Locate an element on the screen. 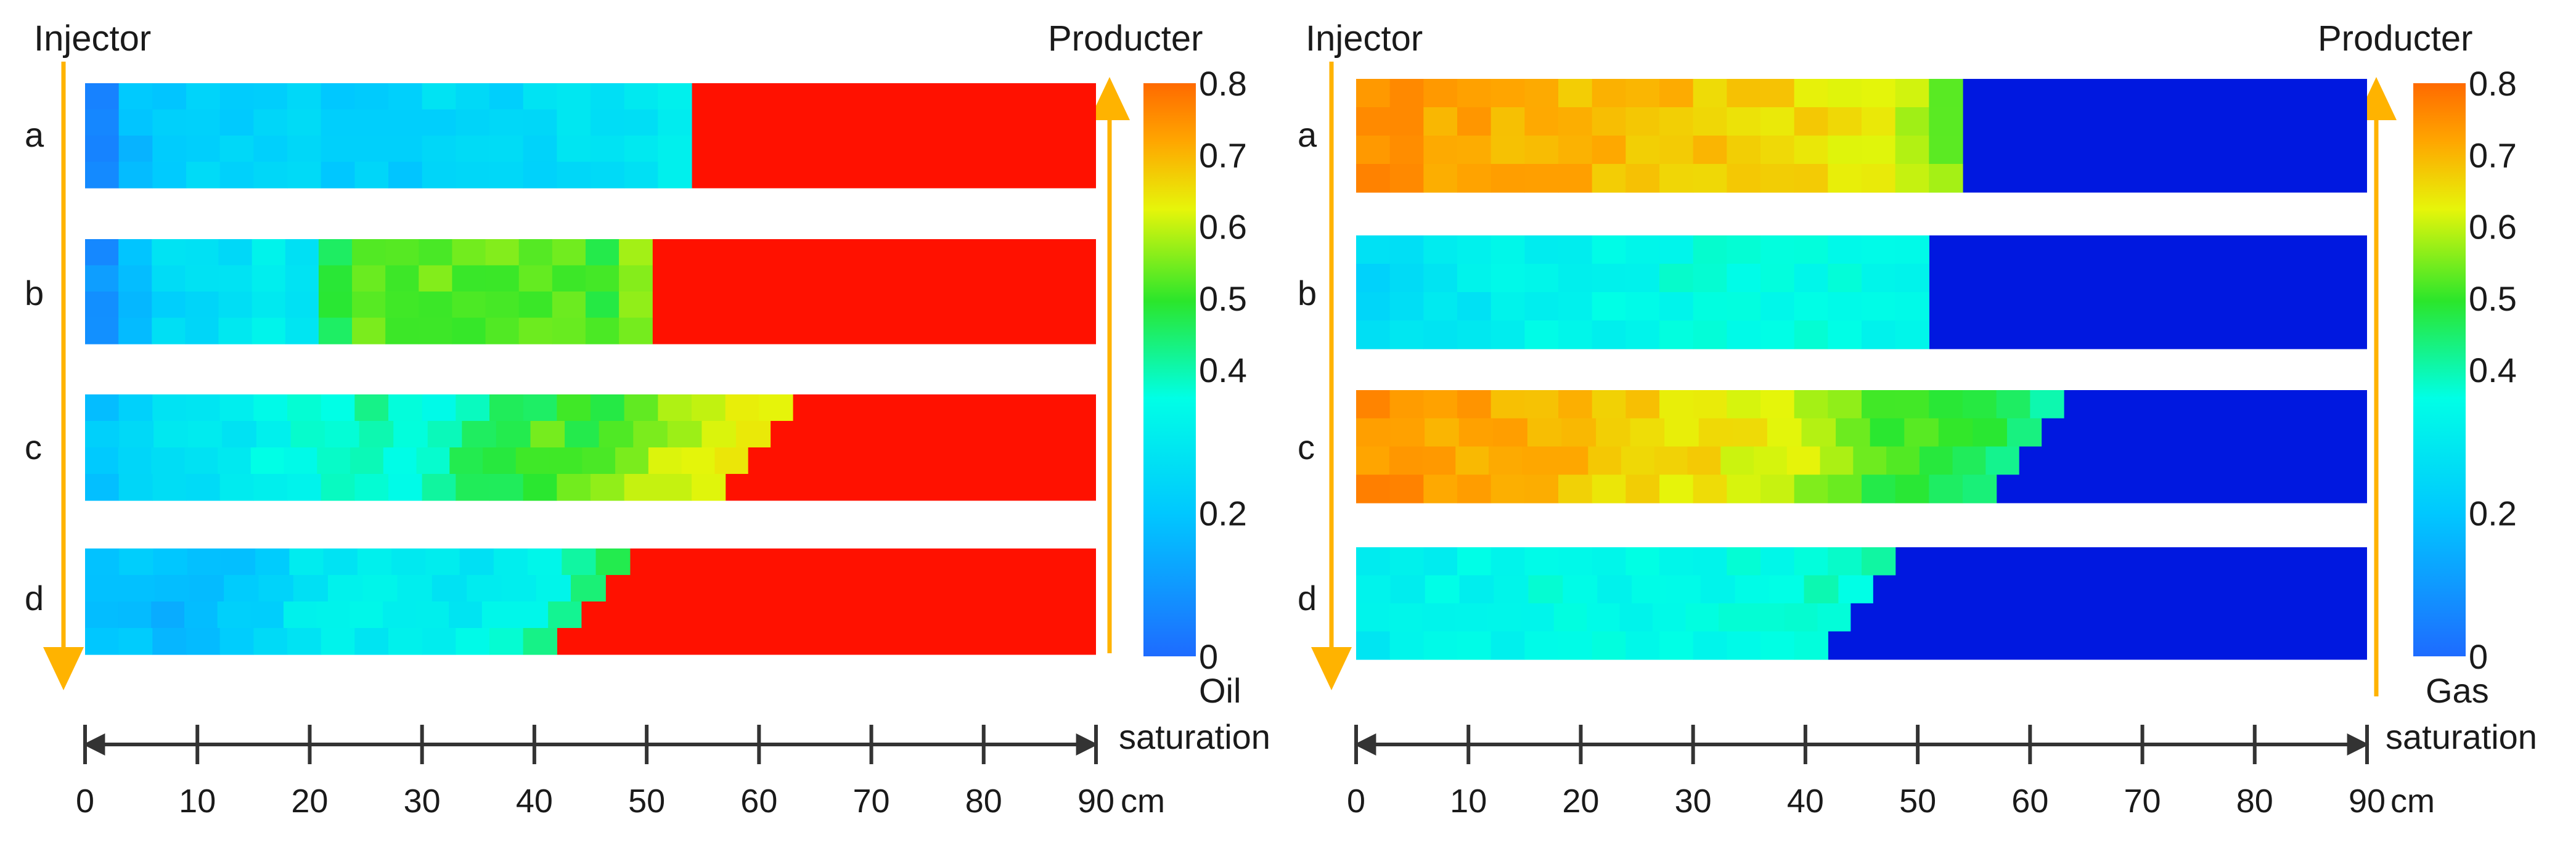  producer-arrow is located at coordinates (1109, 365).